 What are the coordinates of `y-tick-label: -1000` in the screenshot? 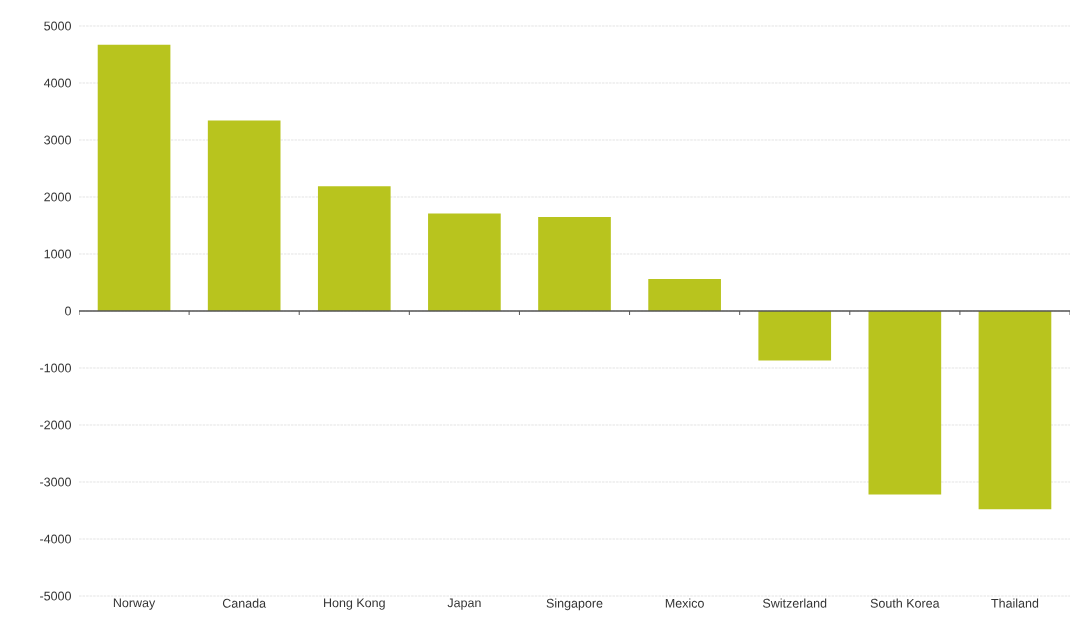 It's located at (55, 368).